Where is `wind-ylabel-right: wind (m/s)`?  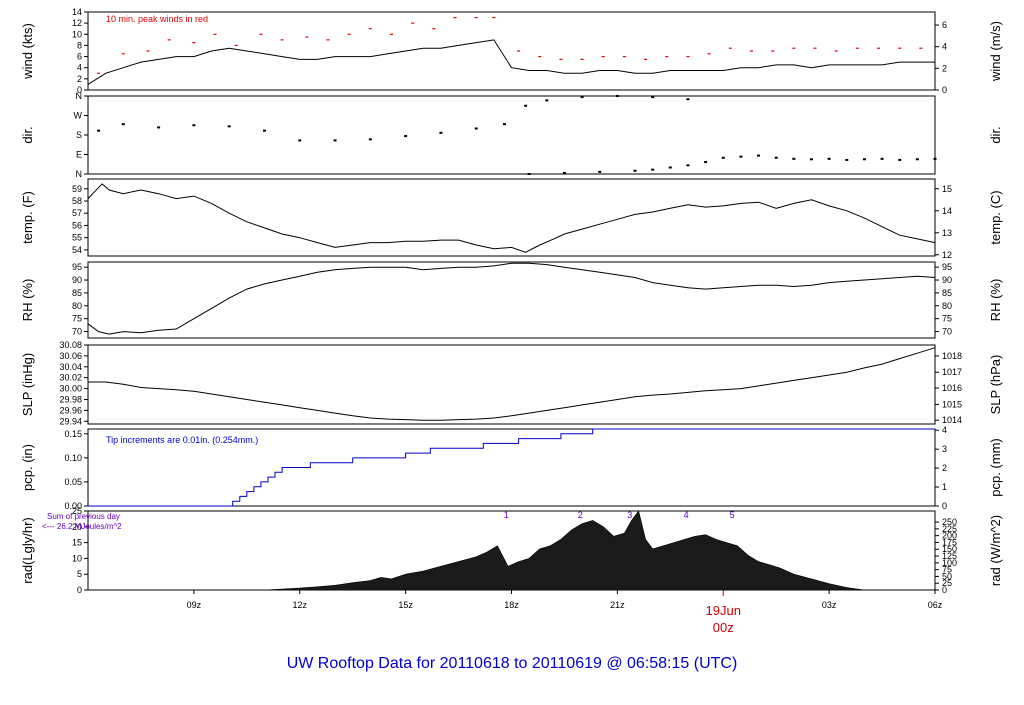 wind-ylabel-right: wind (m/s) is located at coordinates (995, 51).